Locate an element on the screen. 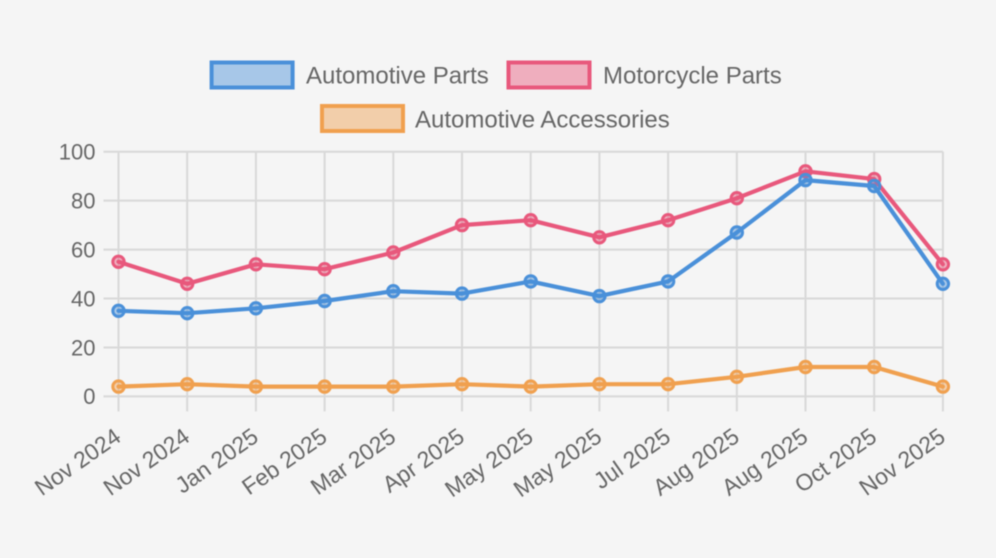 The image size is (996, 558). svg-text: 0 is located at coordinates (89, 396).